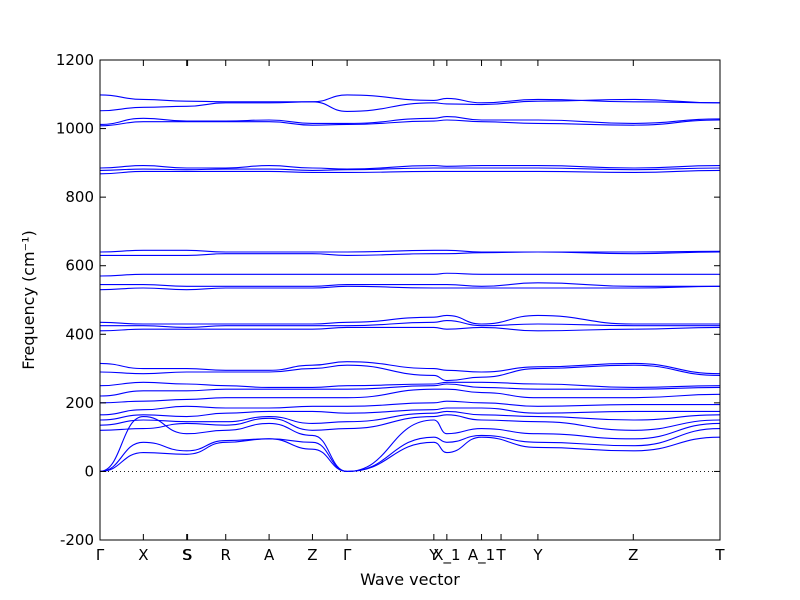  I want to click on kpoint-label-0: Γ, so click(100, 555).